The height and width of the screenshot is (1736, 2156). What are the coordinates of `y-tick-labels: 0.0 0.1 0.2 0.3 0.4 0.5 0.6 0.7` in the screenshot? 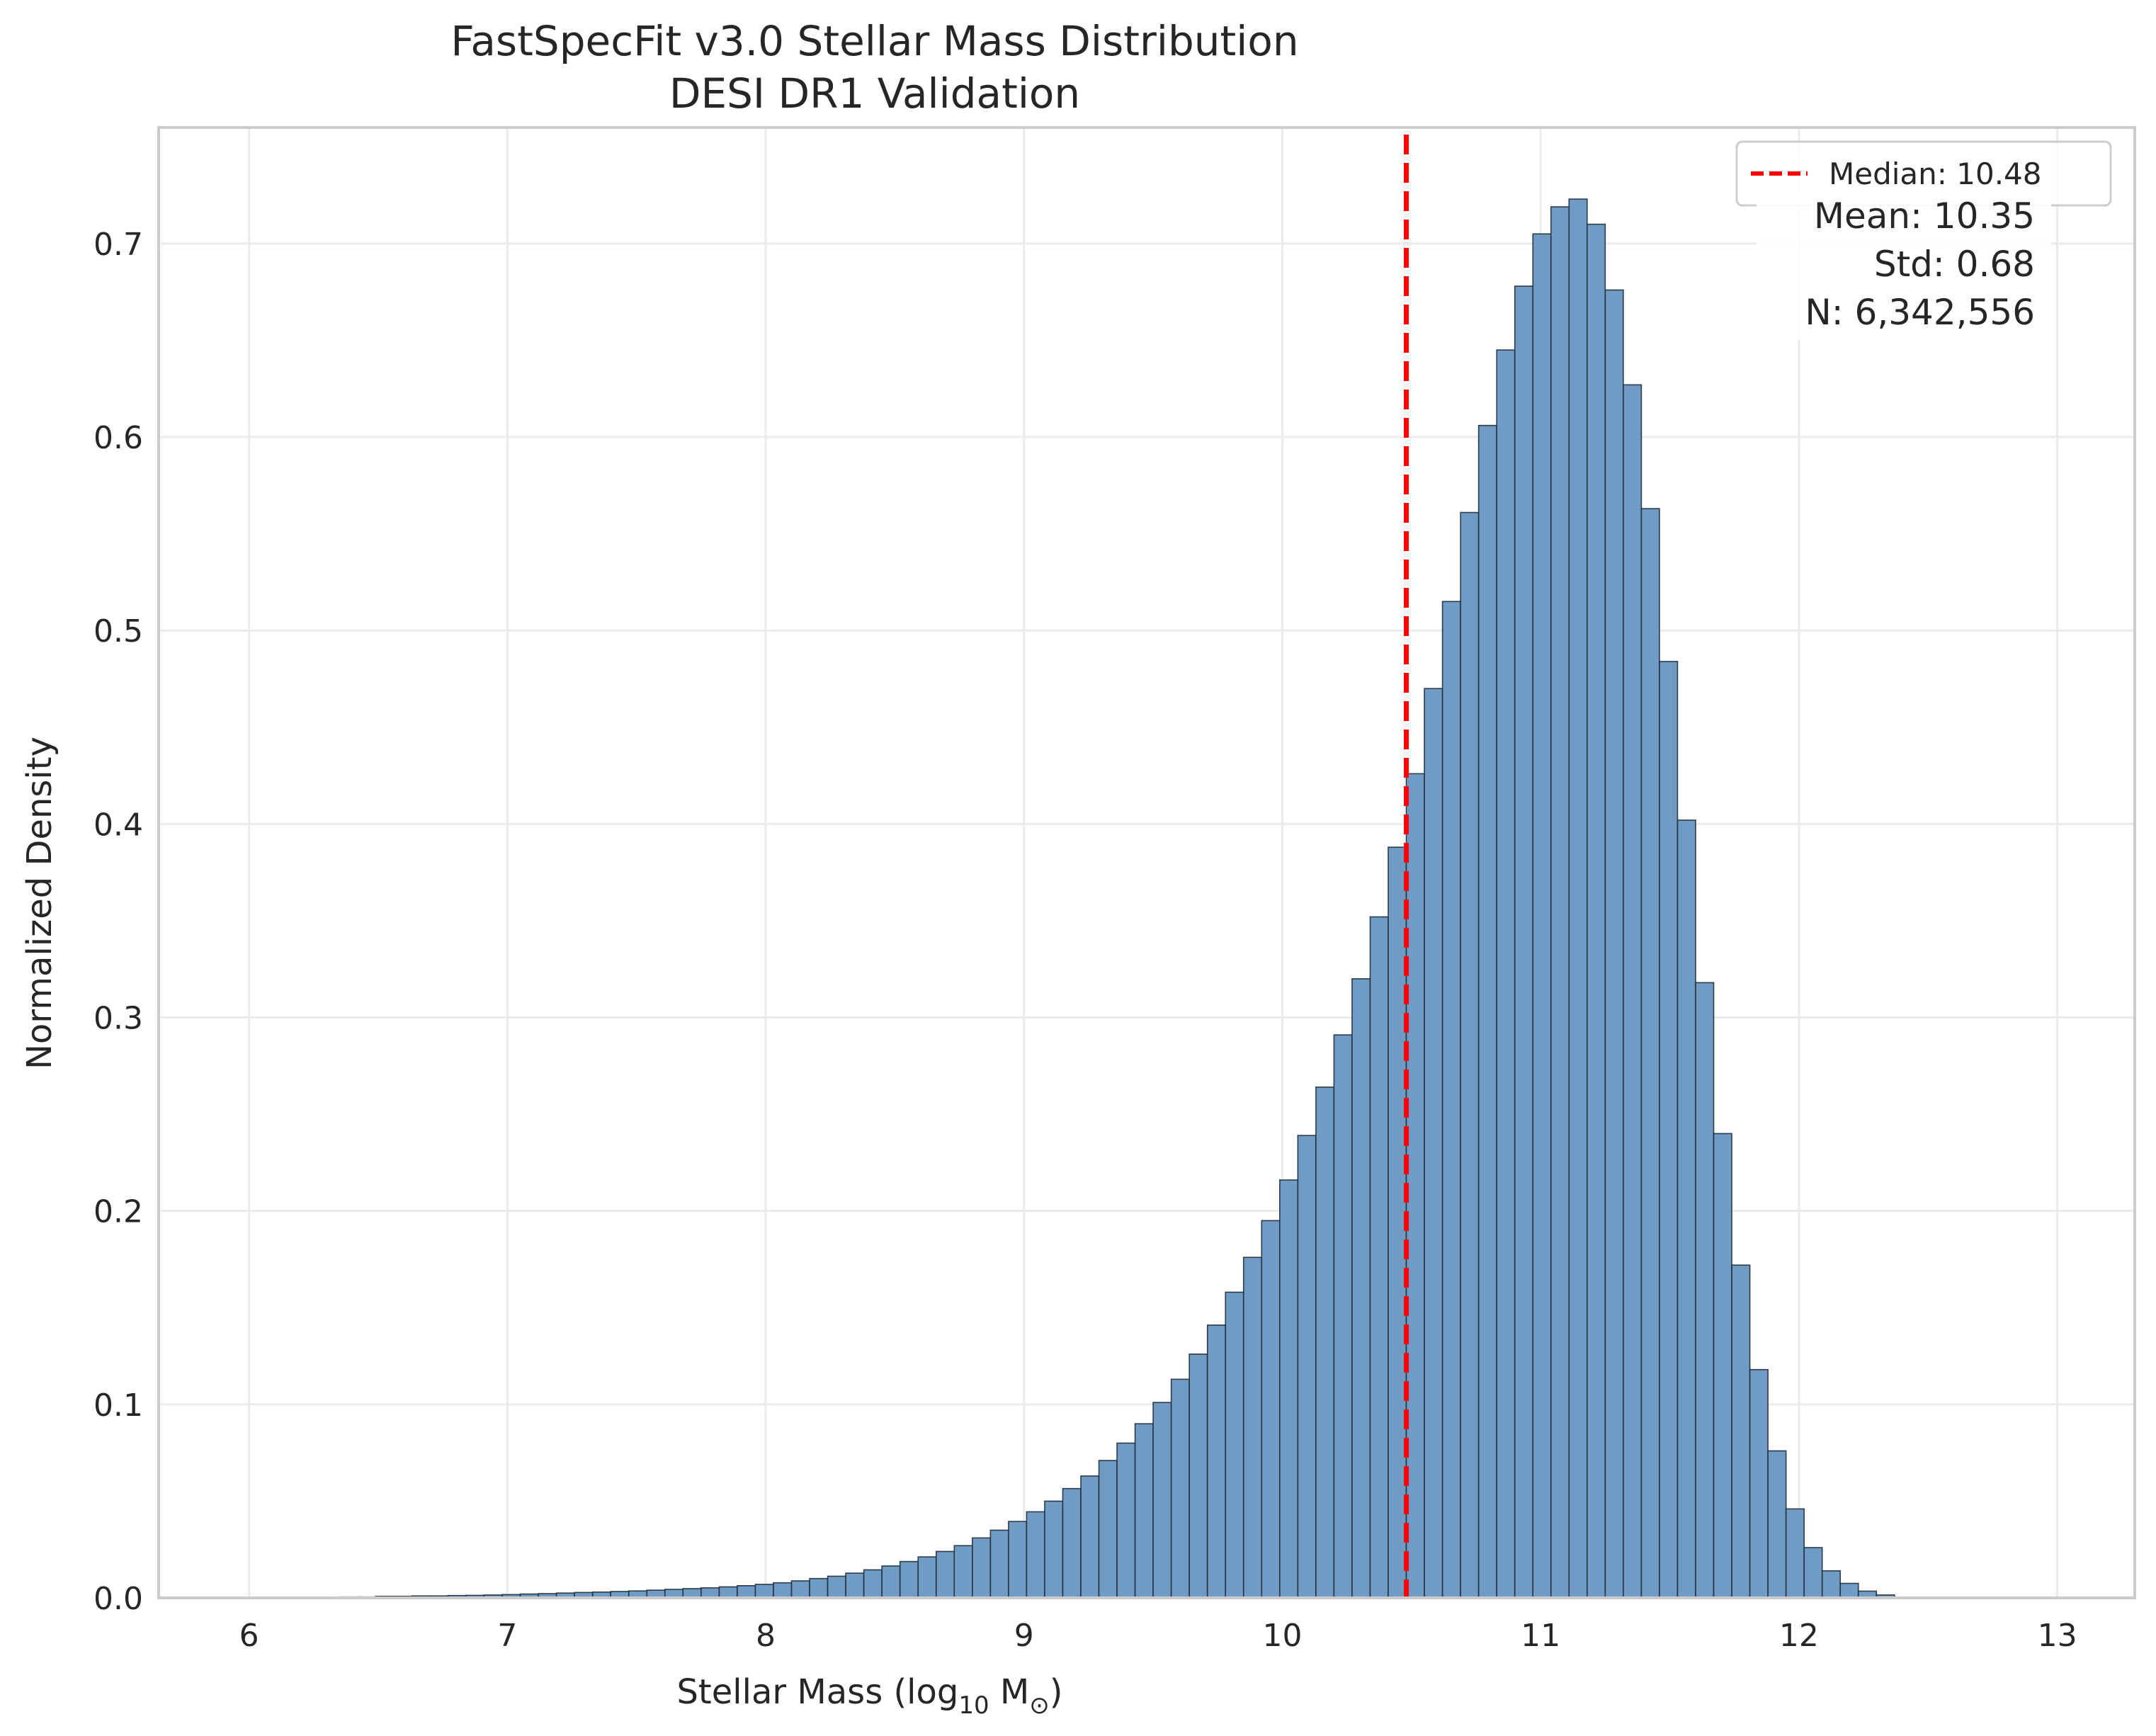 It's located at (118, 922).